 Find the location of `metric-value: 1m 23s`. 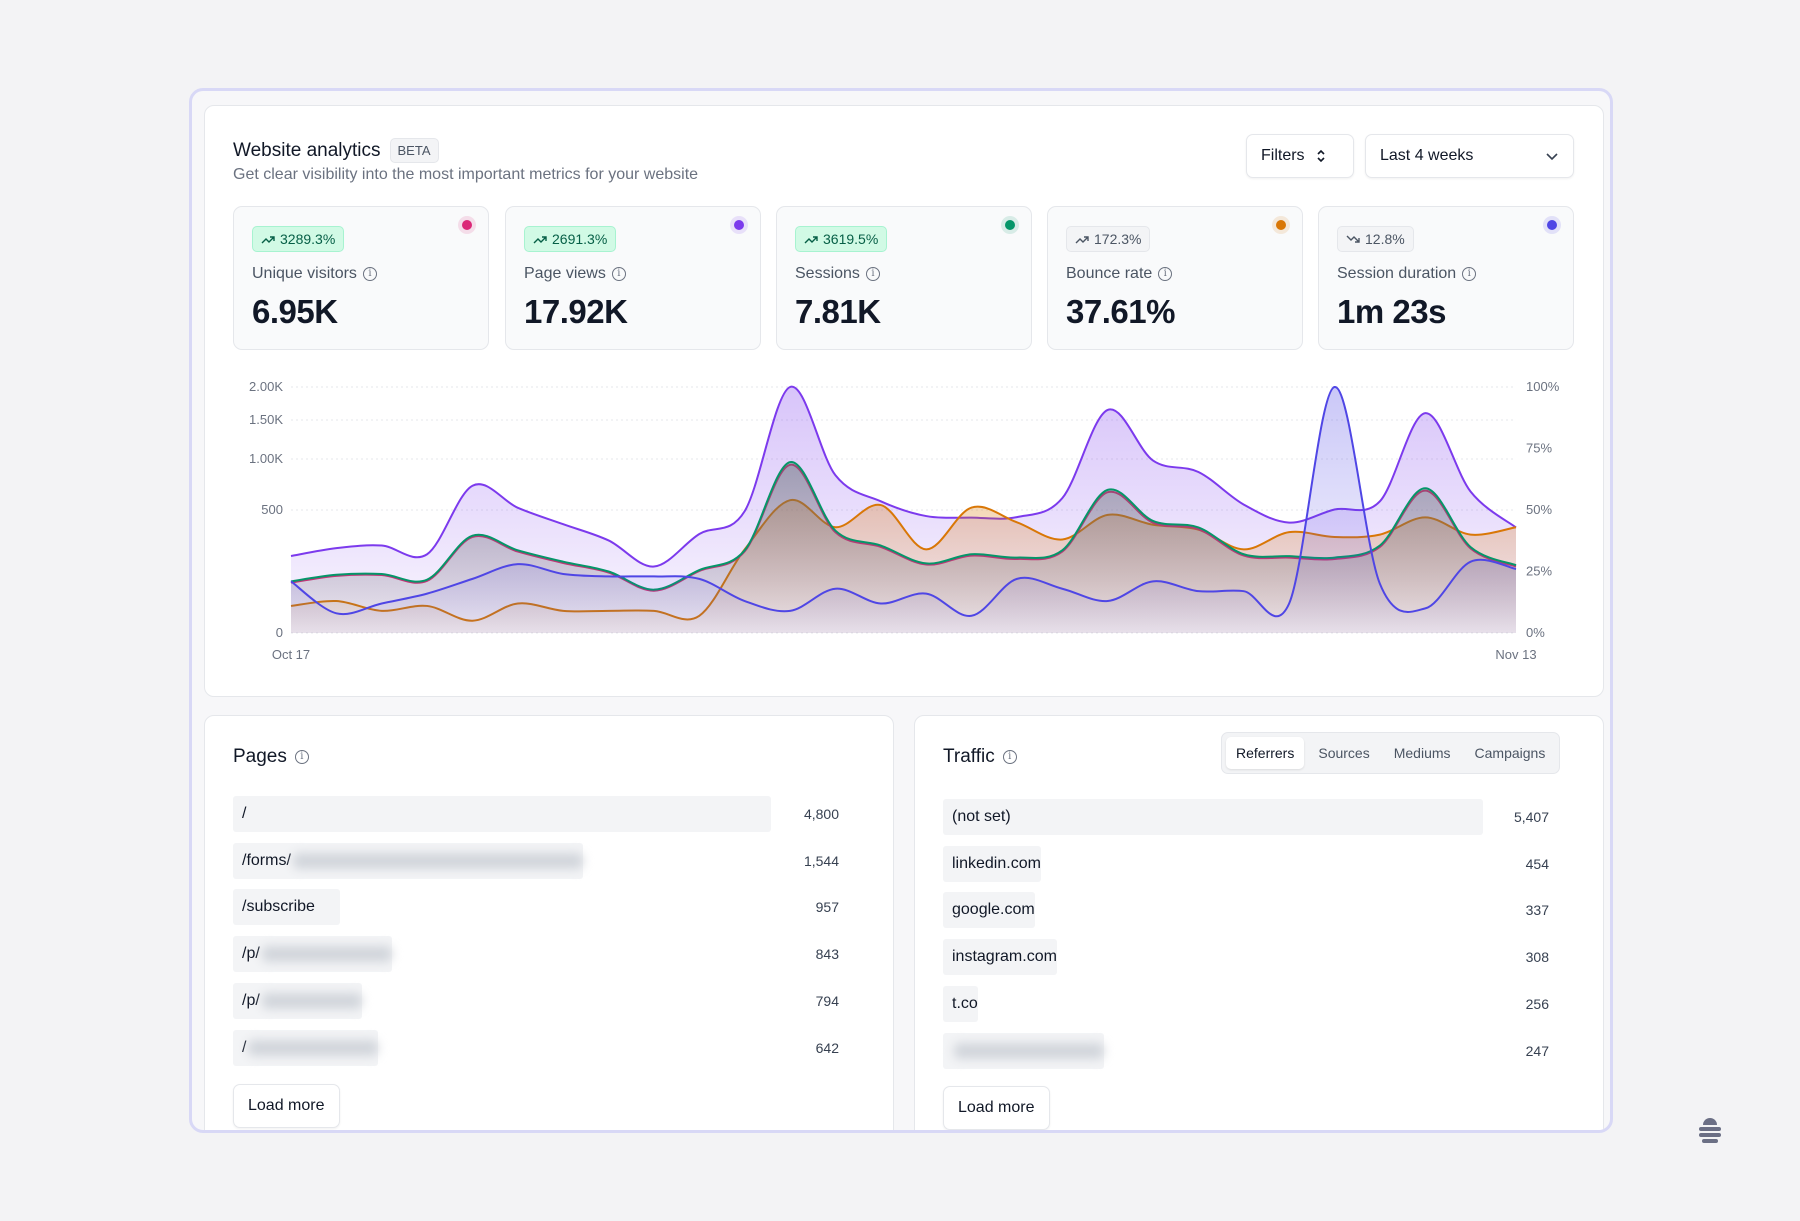

metric-value: 1m 23s is located at coordinates (1391, 311).